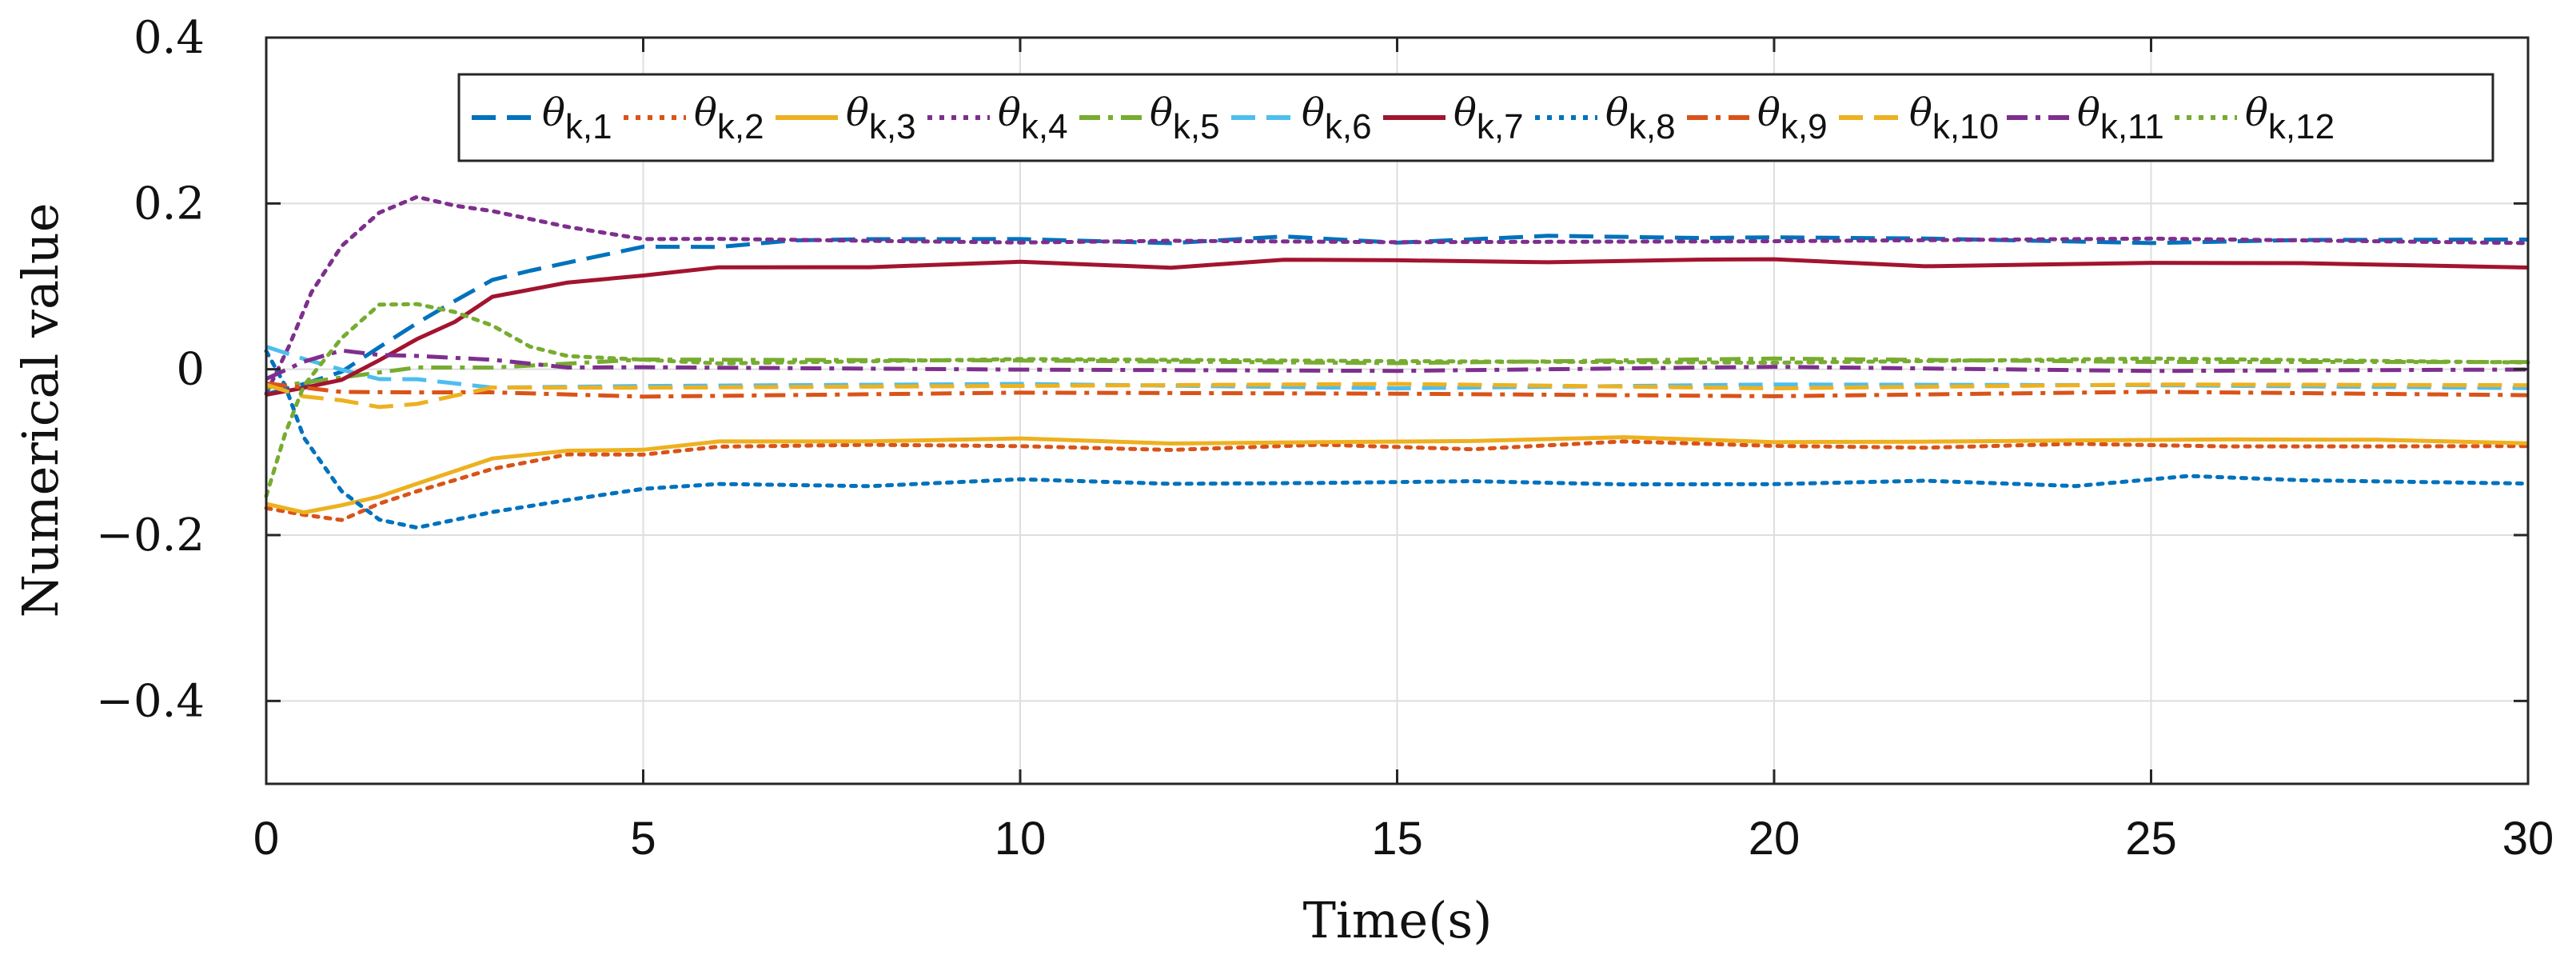 This screenshot has height=975, width=2576. What do you see at coordinates (151, 535) in the screenshot?
I see `y-tick-label: −0.2` at bounding box center [151, 535].